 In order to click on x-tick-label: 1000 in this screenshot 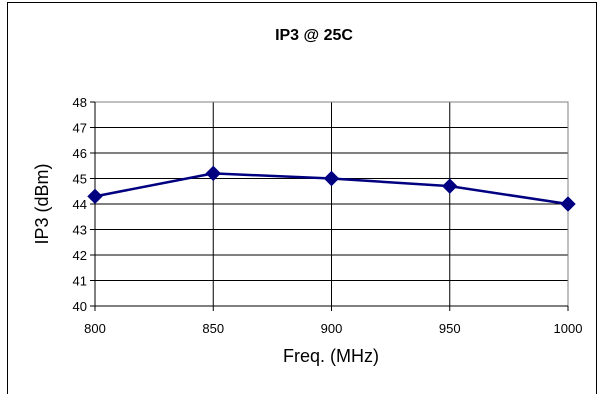, I will do `click(568, 328)`.